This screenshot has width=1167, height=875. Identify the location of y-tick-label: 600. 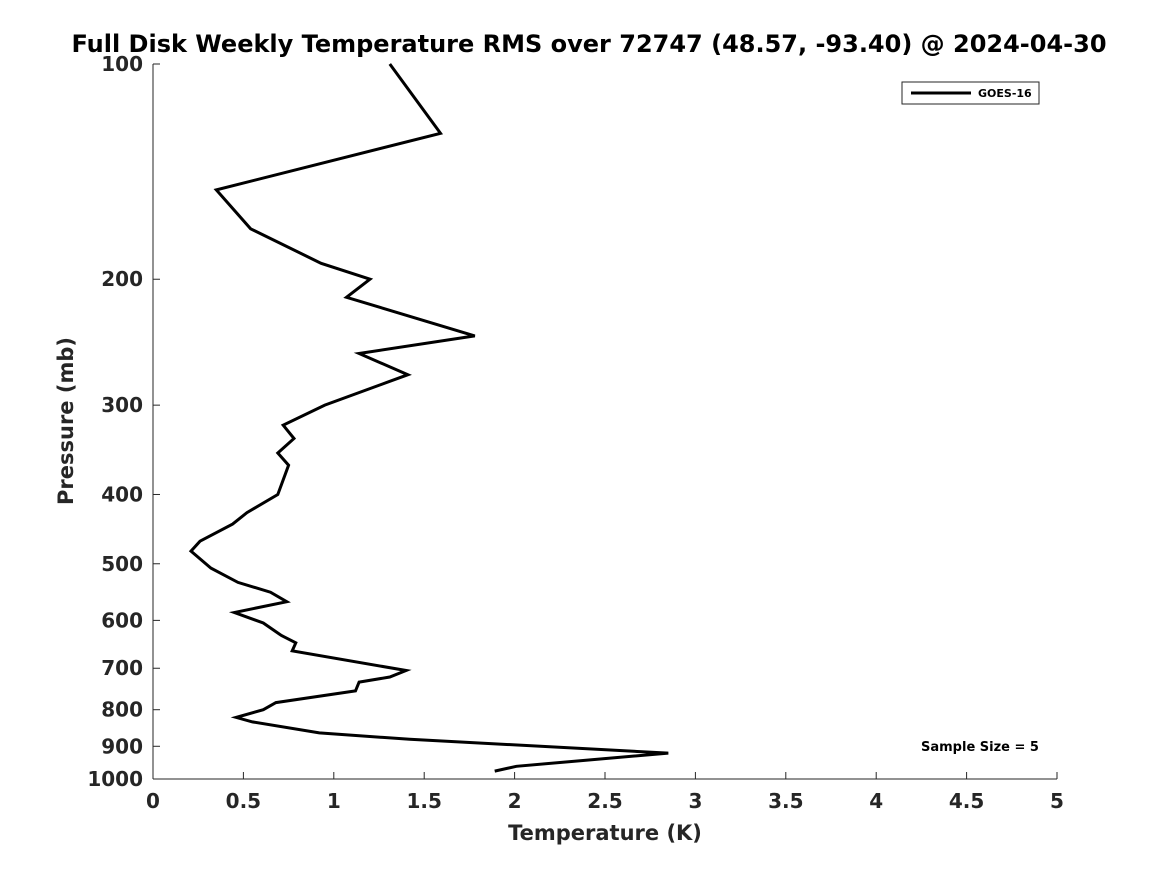
(122, 620).